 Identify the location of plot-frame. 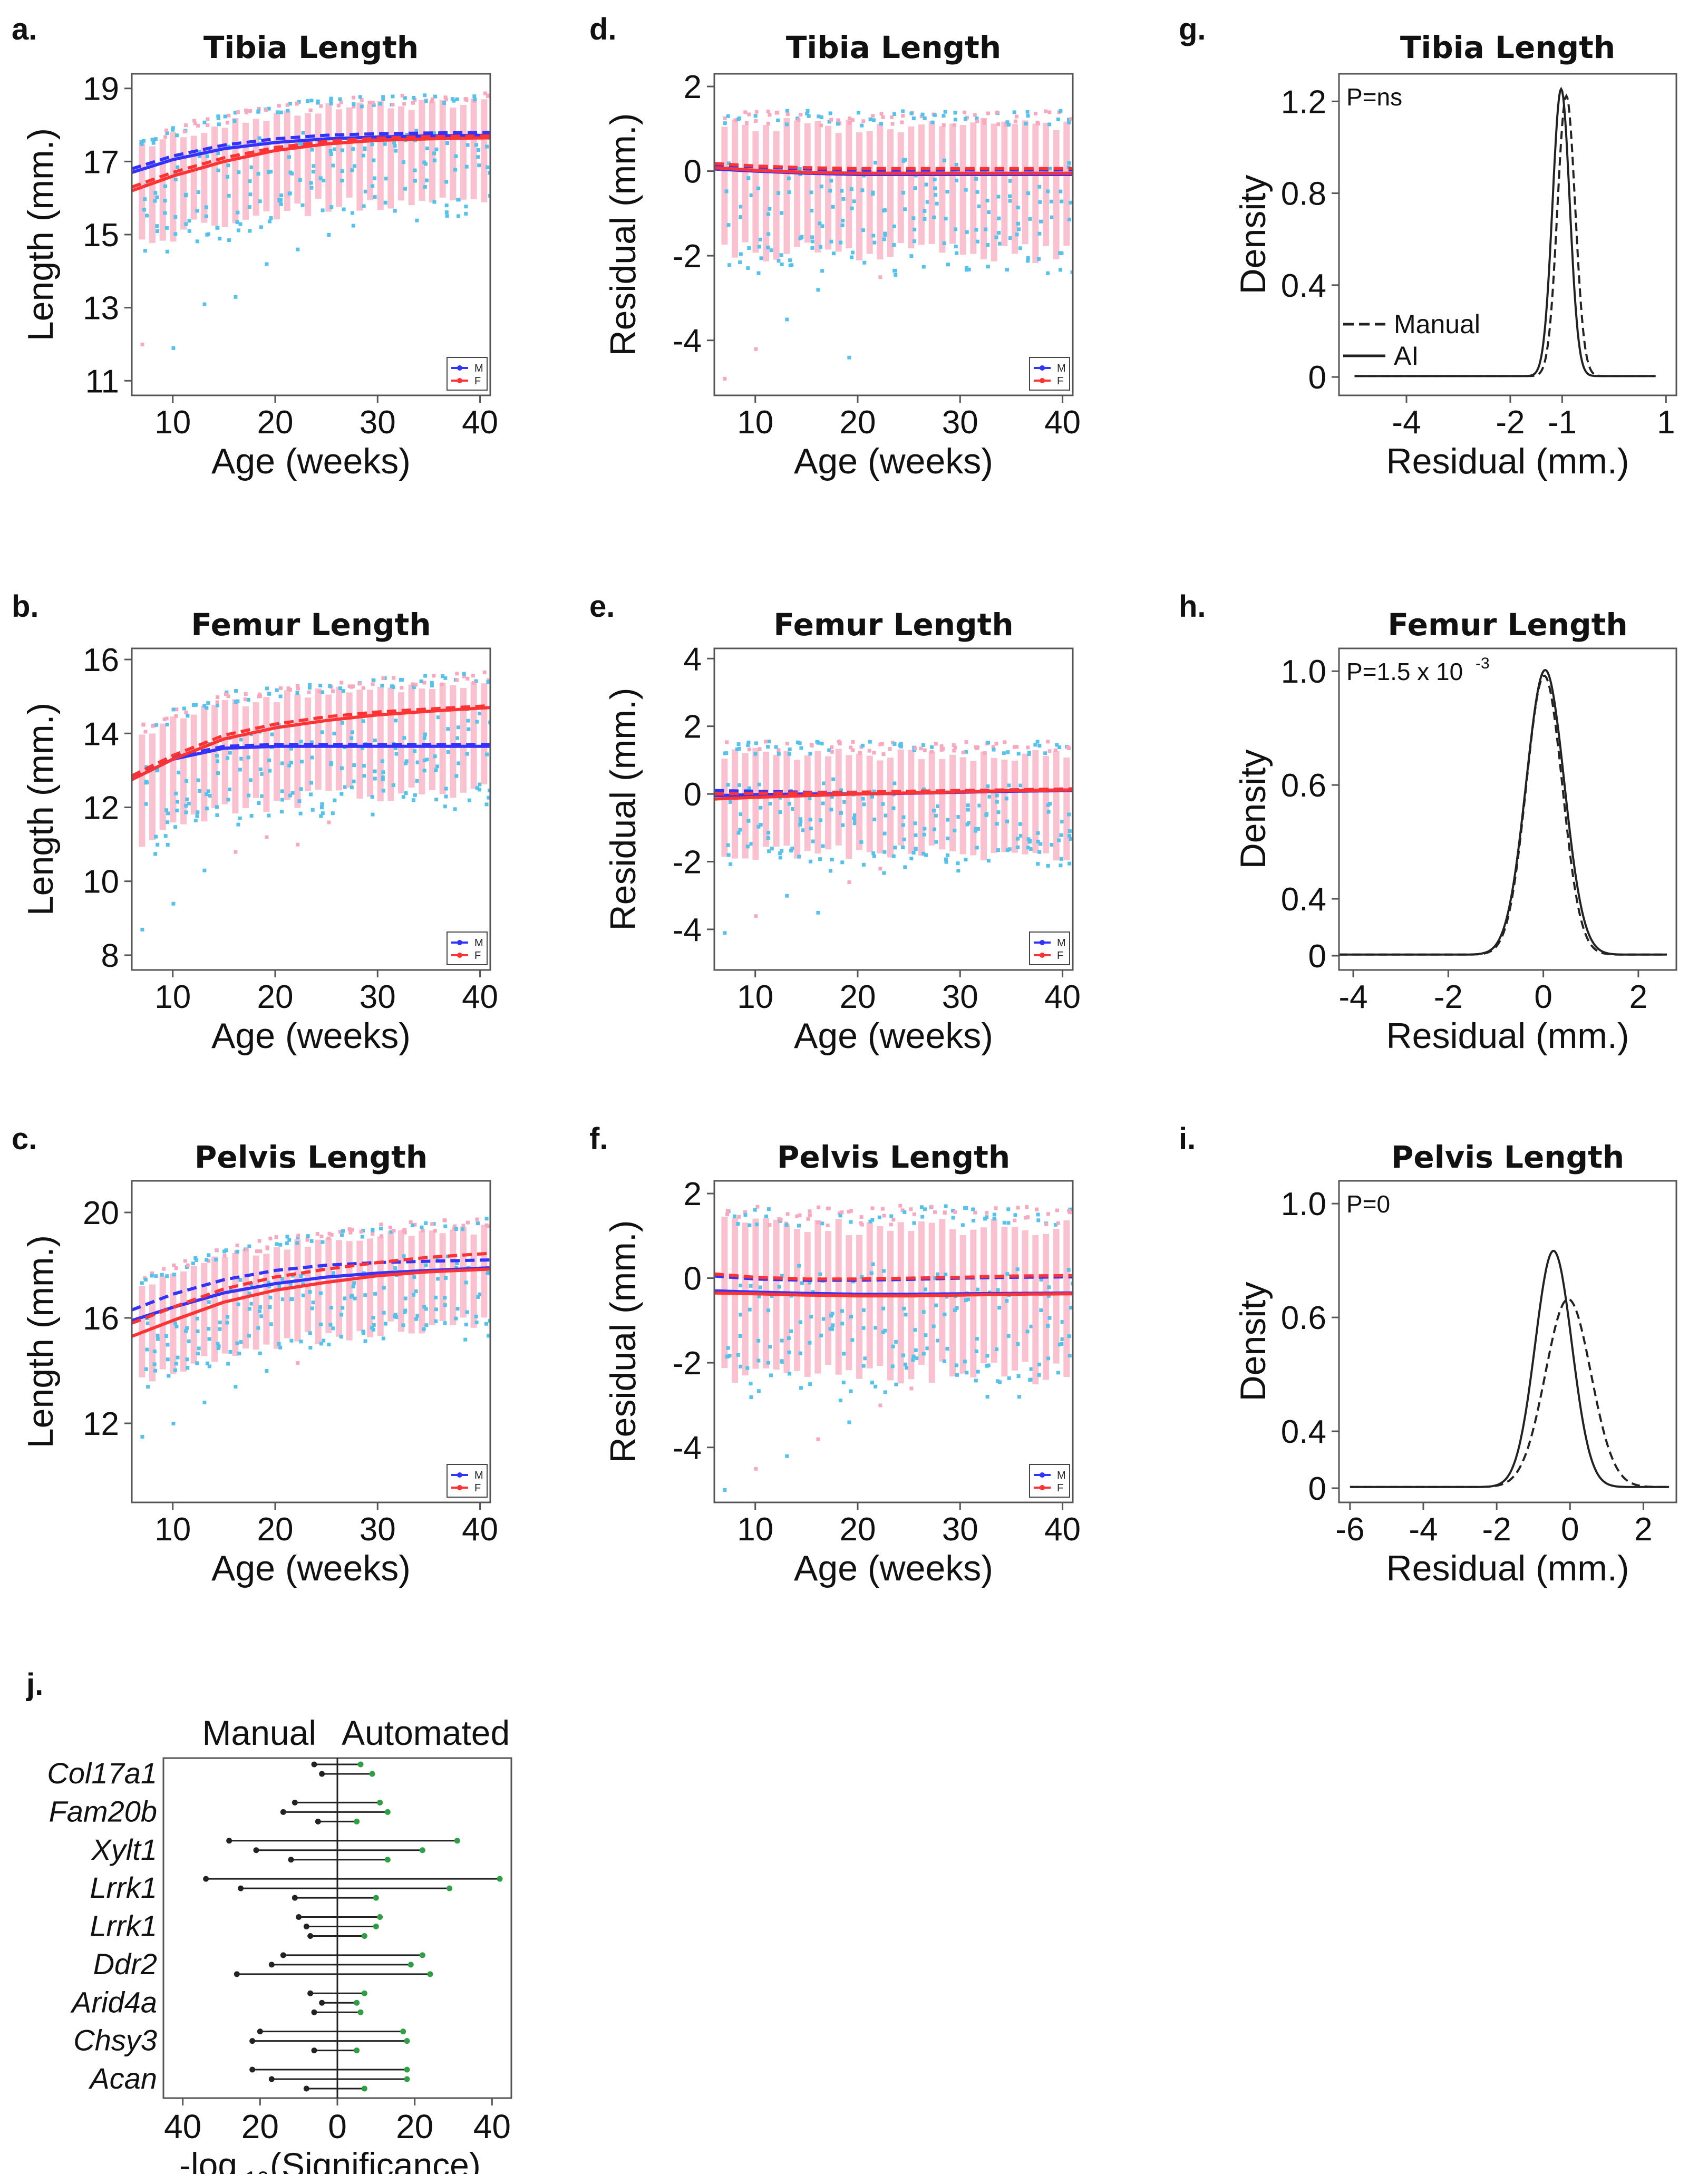
(1507, 234).